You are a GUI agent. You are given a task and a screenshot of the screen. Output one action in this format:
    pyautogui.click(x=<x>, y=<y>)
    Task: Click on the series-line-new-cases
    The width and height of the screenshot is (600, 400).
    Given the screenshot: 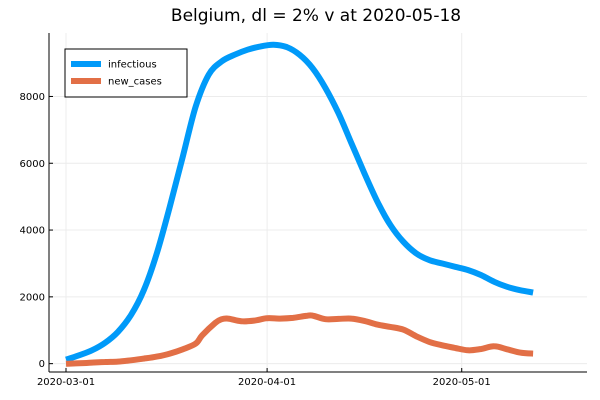 What is the action you would take?
    pyautogui.click(x=299, y=339)
    